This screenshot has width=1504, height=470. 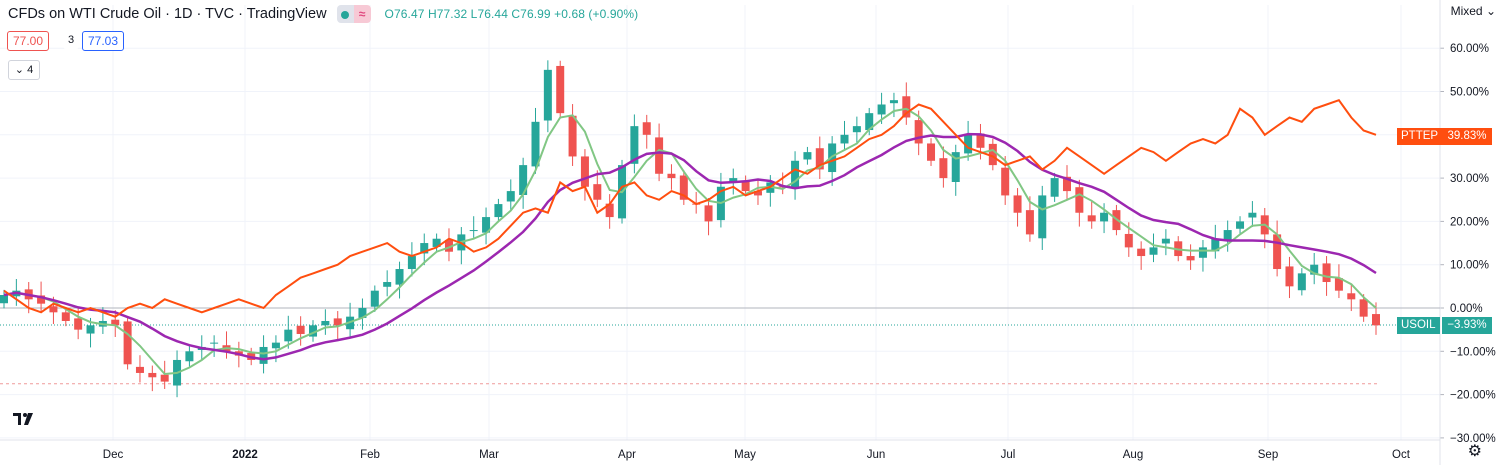 I want to click on buy-price-button: 77.03, so click(x=103, y=41).